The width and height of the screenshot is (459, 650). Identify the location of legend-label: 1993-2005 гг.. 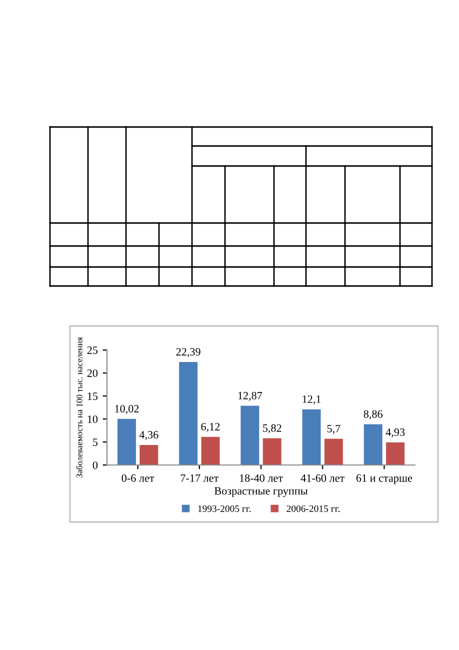
(224, 508).